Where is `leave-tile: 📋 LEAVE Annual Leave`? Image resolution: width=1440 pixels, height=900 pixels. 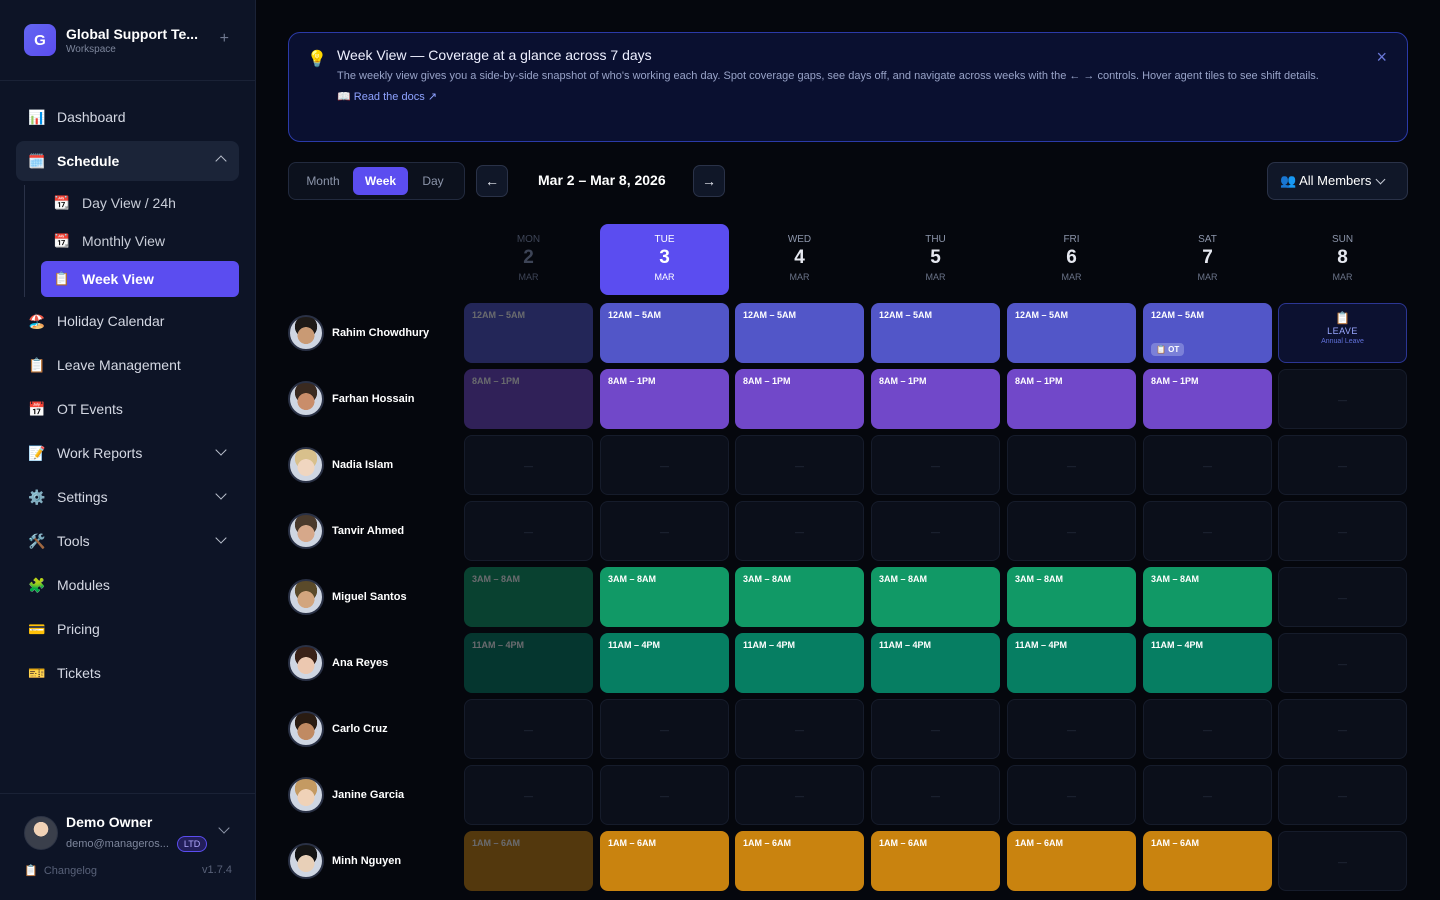
leave-tile: 📋 LEAVE Annual Leave is located at coordinates (1342, 333).